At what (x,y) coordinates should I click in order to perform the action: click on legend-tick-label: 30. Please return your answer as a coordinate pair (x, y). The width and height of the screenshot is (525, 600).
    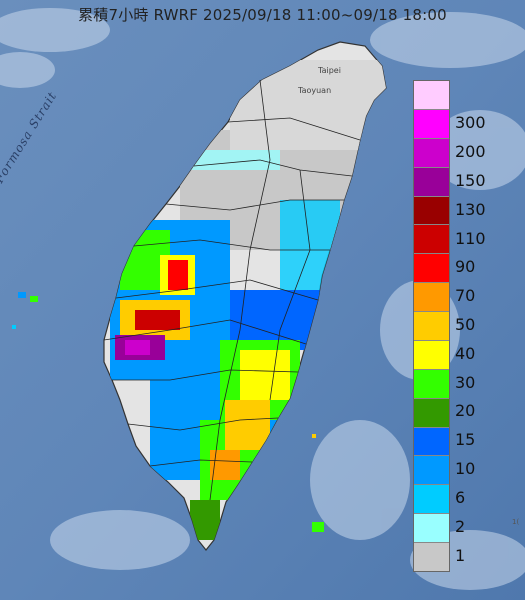
    Looking at the image, I should click on (465, 382).